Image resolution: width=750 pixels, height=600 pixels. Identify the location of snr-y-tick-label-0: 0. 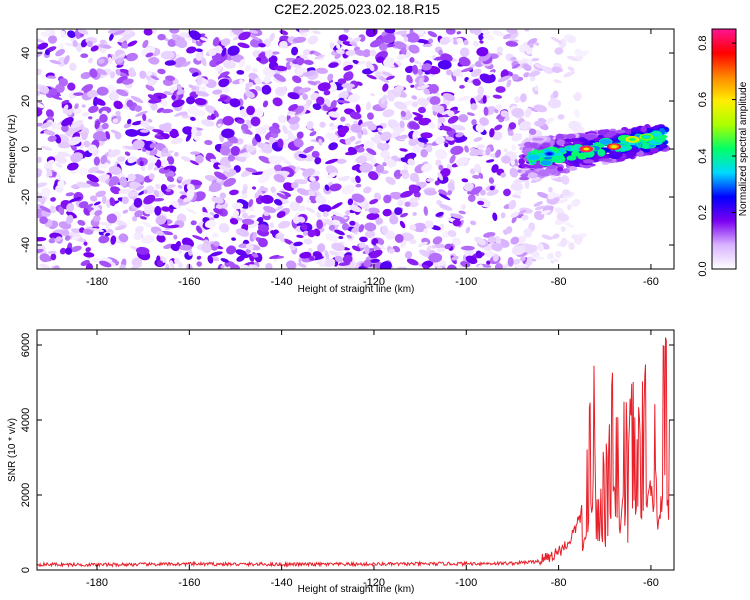
(26, 570).